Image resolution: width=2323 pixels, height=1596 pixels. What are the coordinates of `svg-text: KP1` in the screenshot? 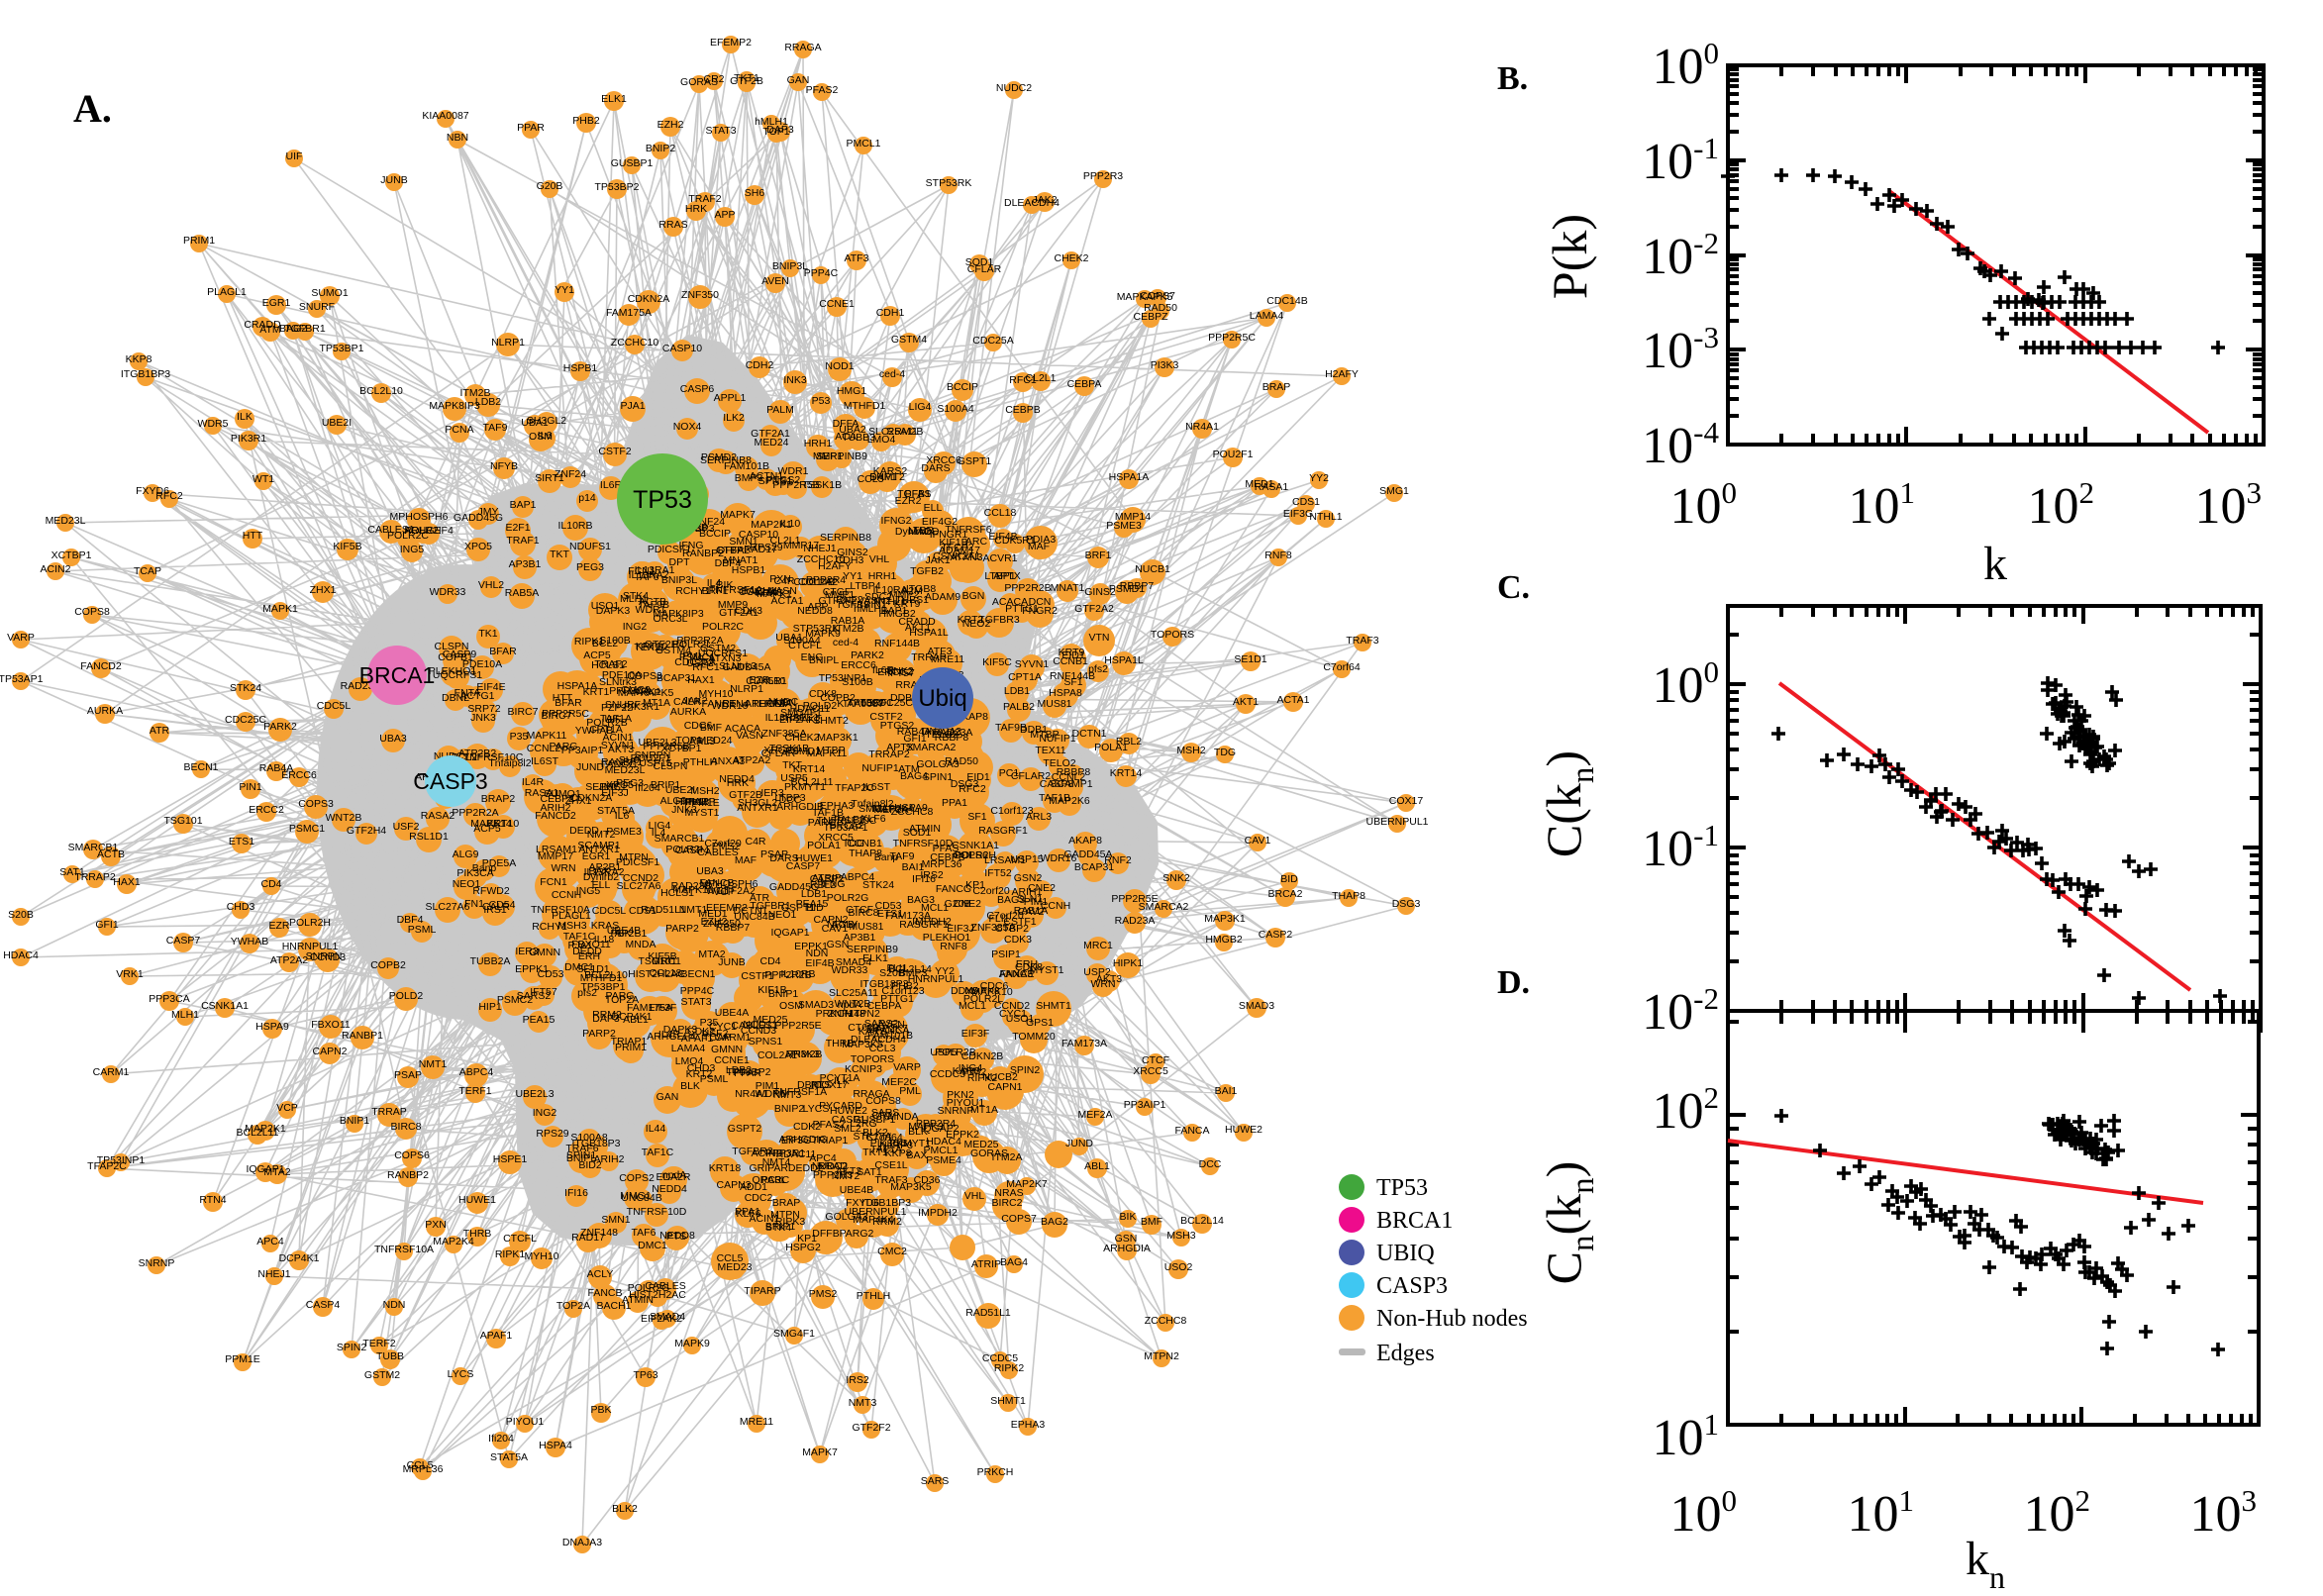 It's located at (807, 1239).